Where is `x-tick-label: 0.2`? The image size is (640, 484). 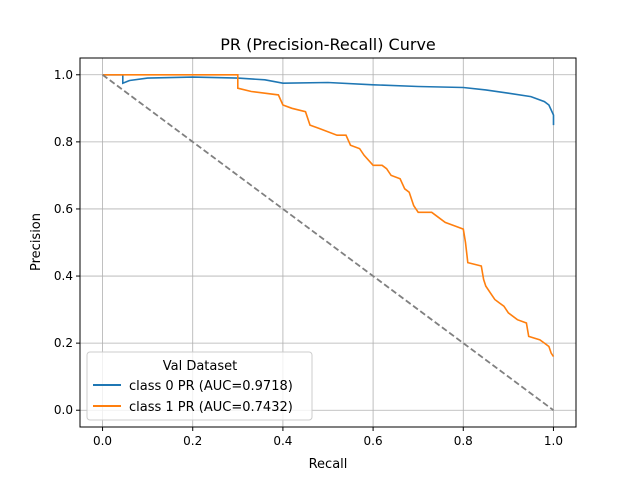
x-tick-label: 0.2 is located at coordinates (192, 441).